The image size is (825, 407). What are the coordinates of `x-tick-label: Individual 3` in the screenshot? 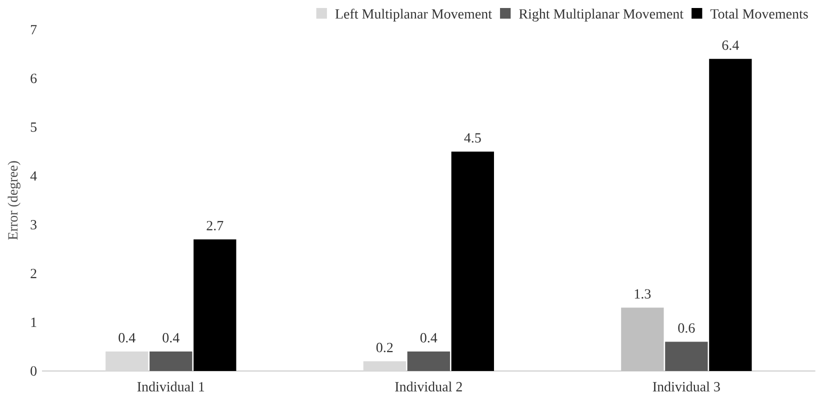 It's located at (686, 387).